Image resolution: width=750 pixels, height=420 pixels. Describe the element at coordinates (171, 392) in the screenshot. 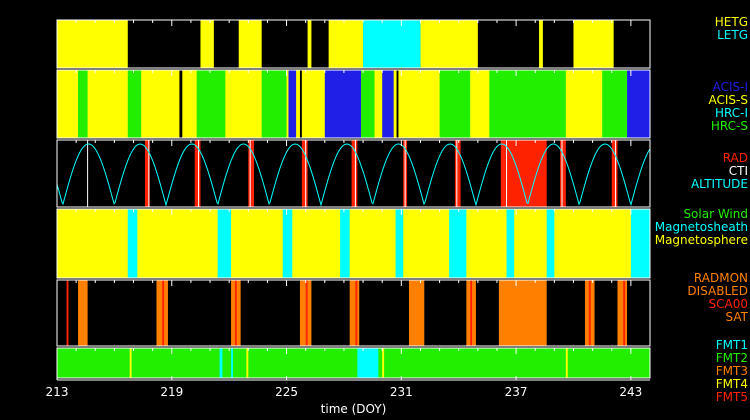

I see `x-tick-label: 219` at that location.